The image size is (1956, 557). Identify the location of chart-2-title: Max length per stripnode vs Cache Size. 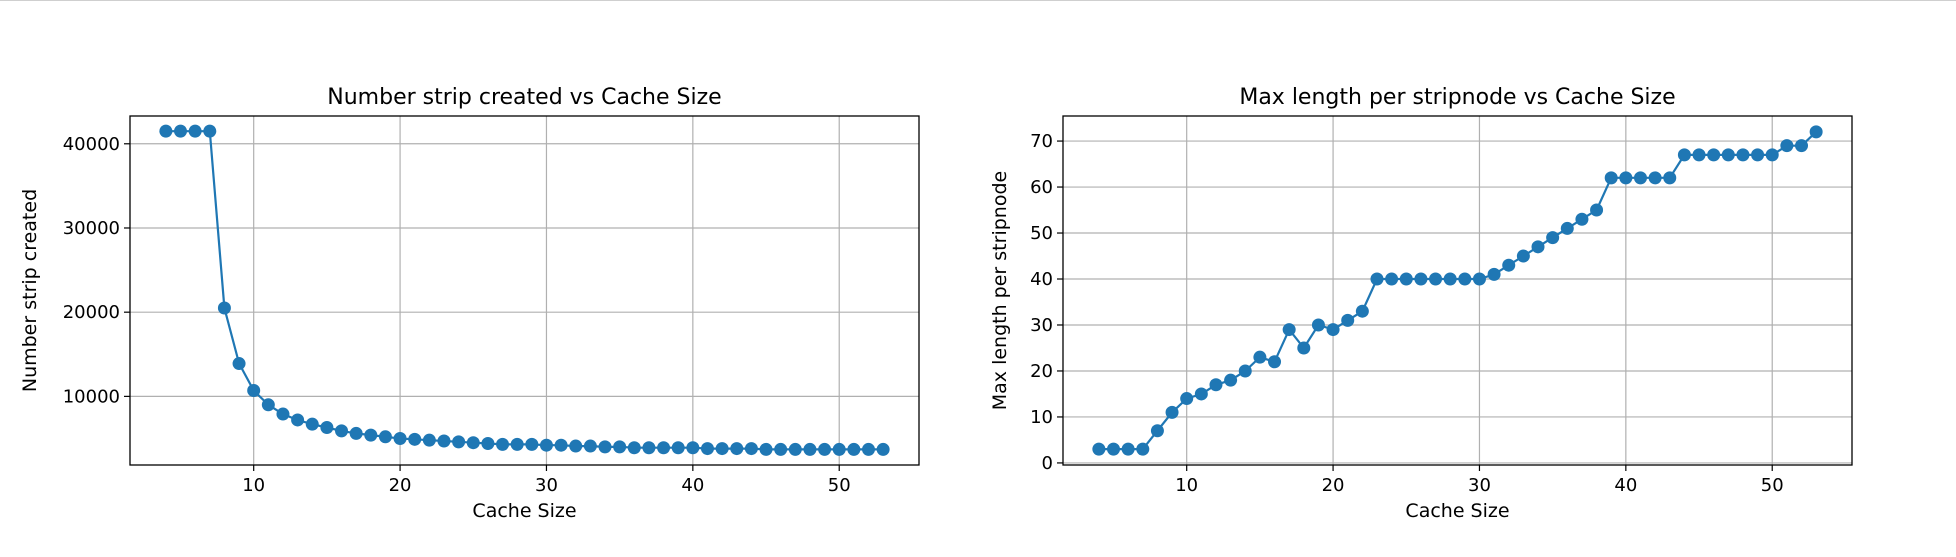
(1457, 97).